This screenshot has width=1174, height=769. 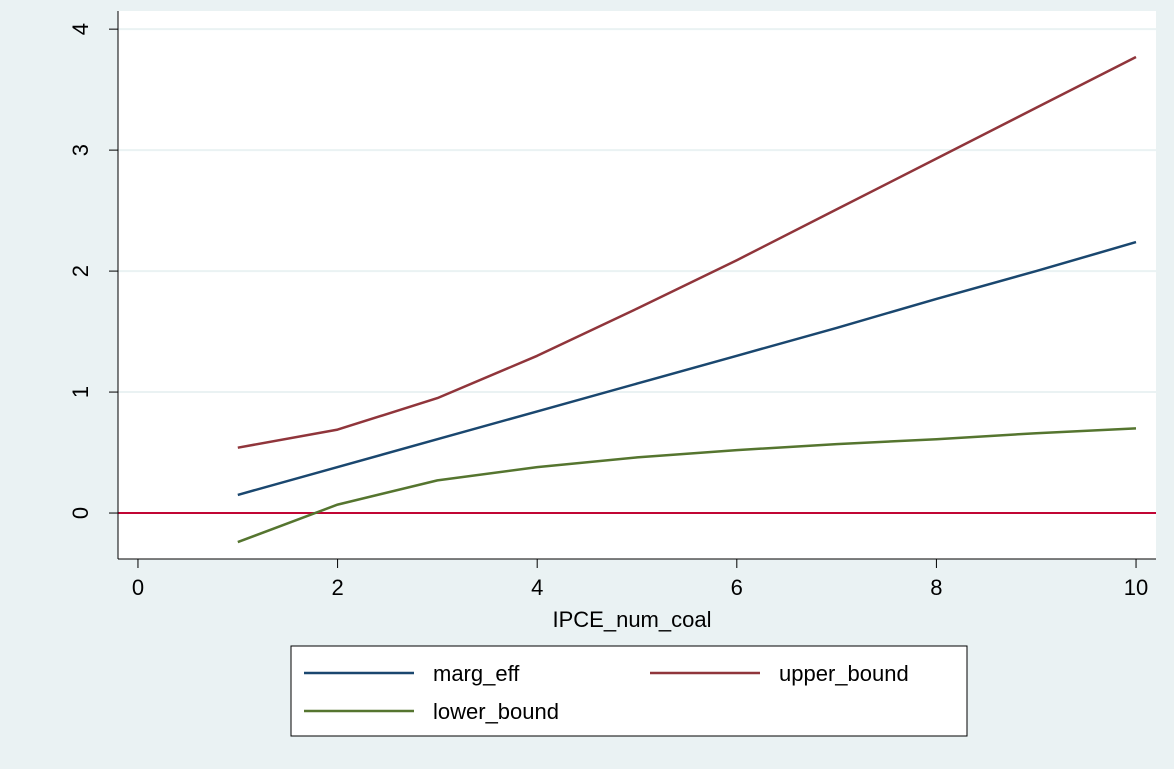 What do you see at coordinates (687, 485) in the screenshot?
I see `series-line-lower_bound` at bounding box center [687, 485].